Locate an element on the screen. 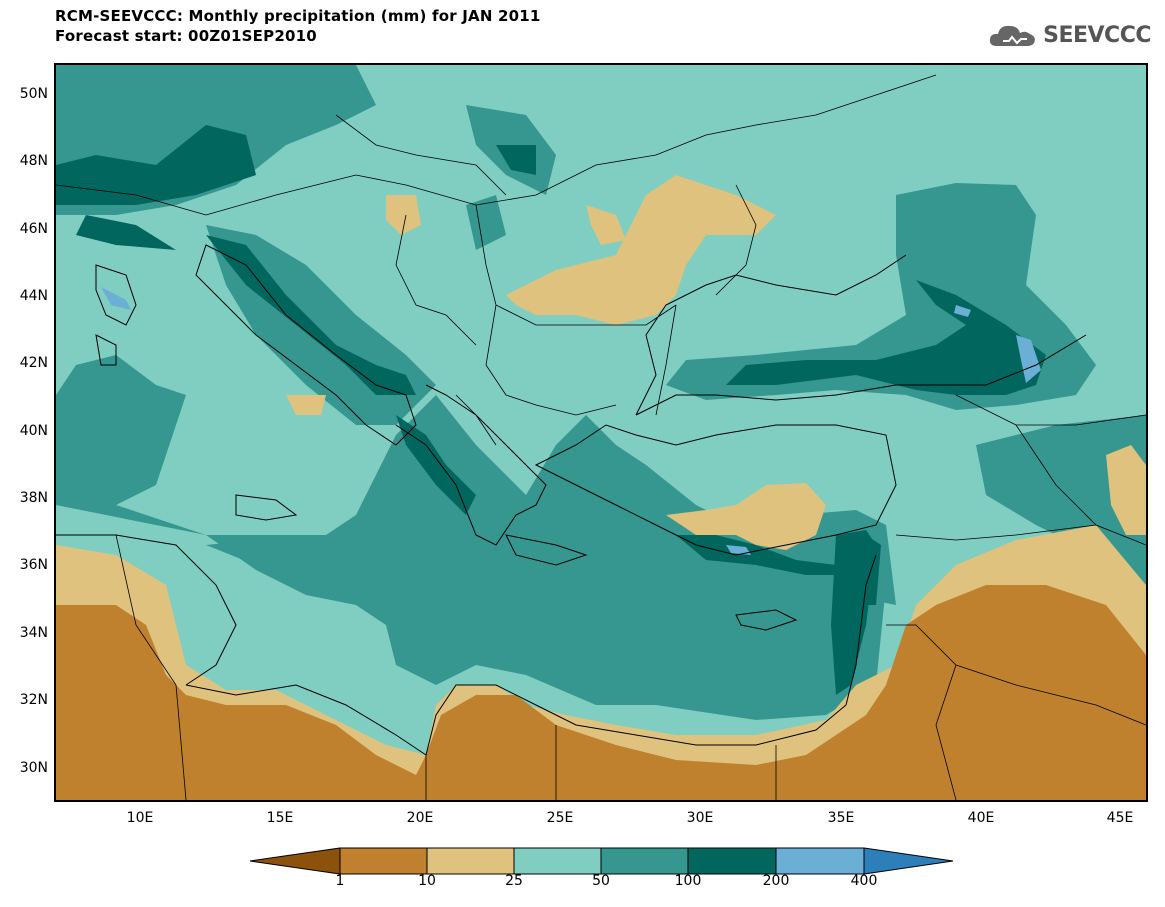  band-200-400-caucasus is located at coordinates (1028, 359).